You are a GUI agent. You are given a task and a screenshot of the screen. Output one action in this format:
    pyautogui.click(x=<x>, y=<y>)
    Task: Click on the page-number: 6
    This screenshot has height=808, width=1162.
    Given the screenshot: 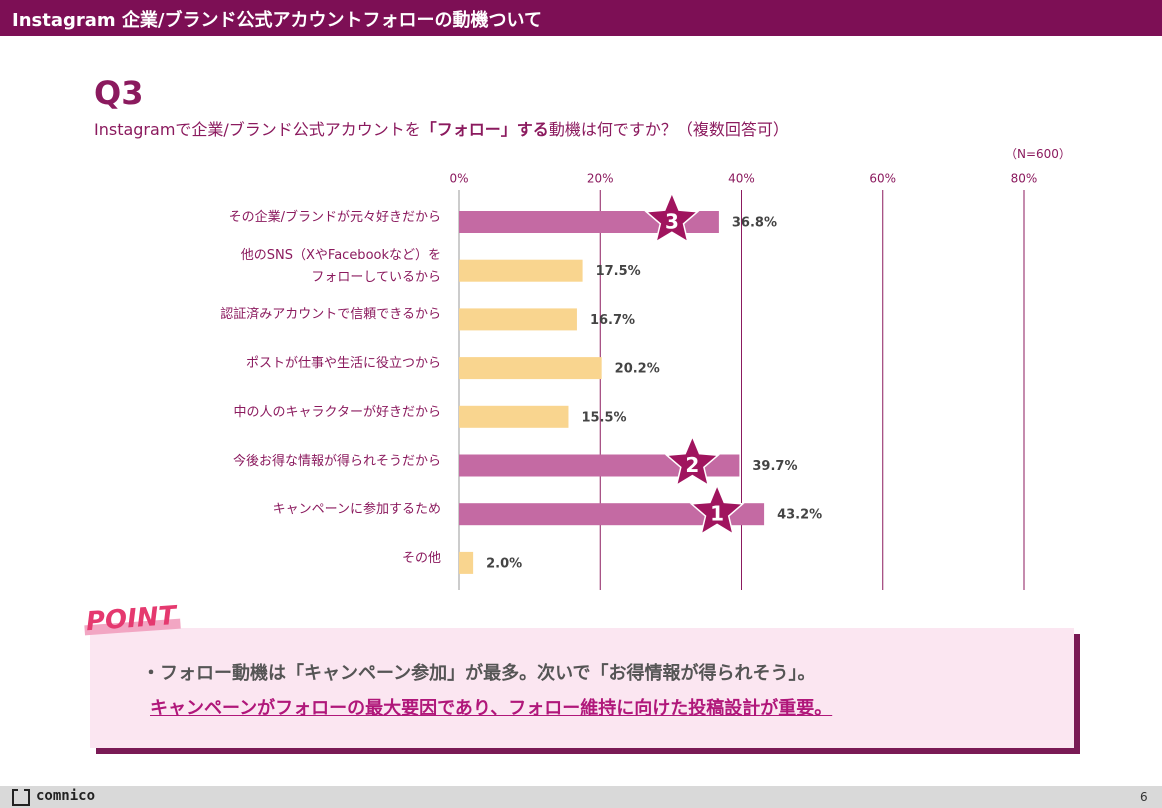 What is the action you would take?
    pyautogui.click(x=1144, y=797)
    